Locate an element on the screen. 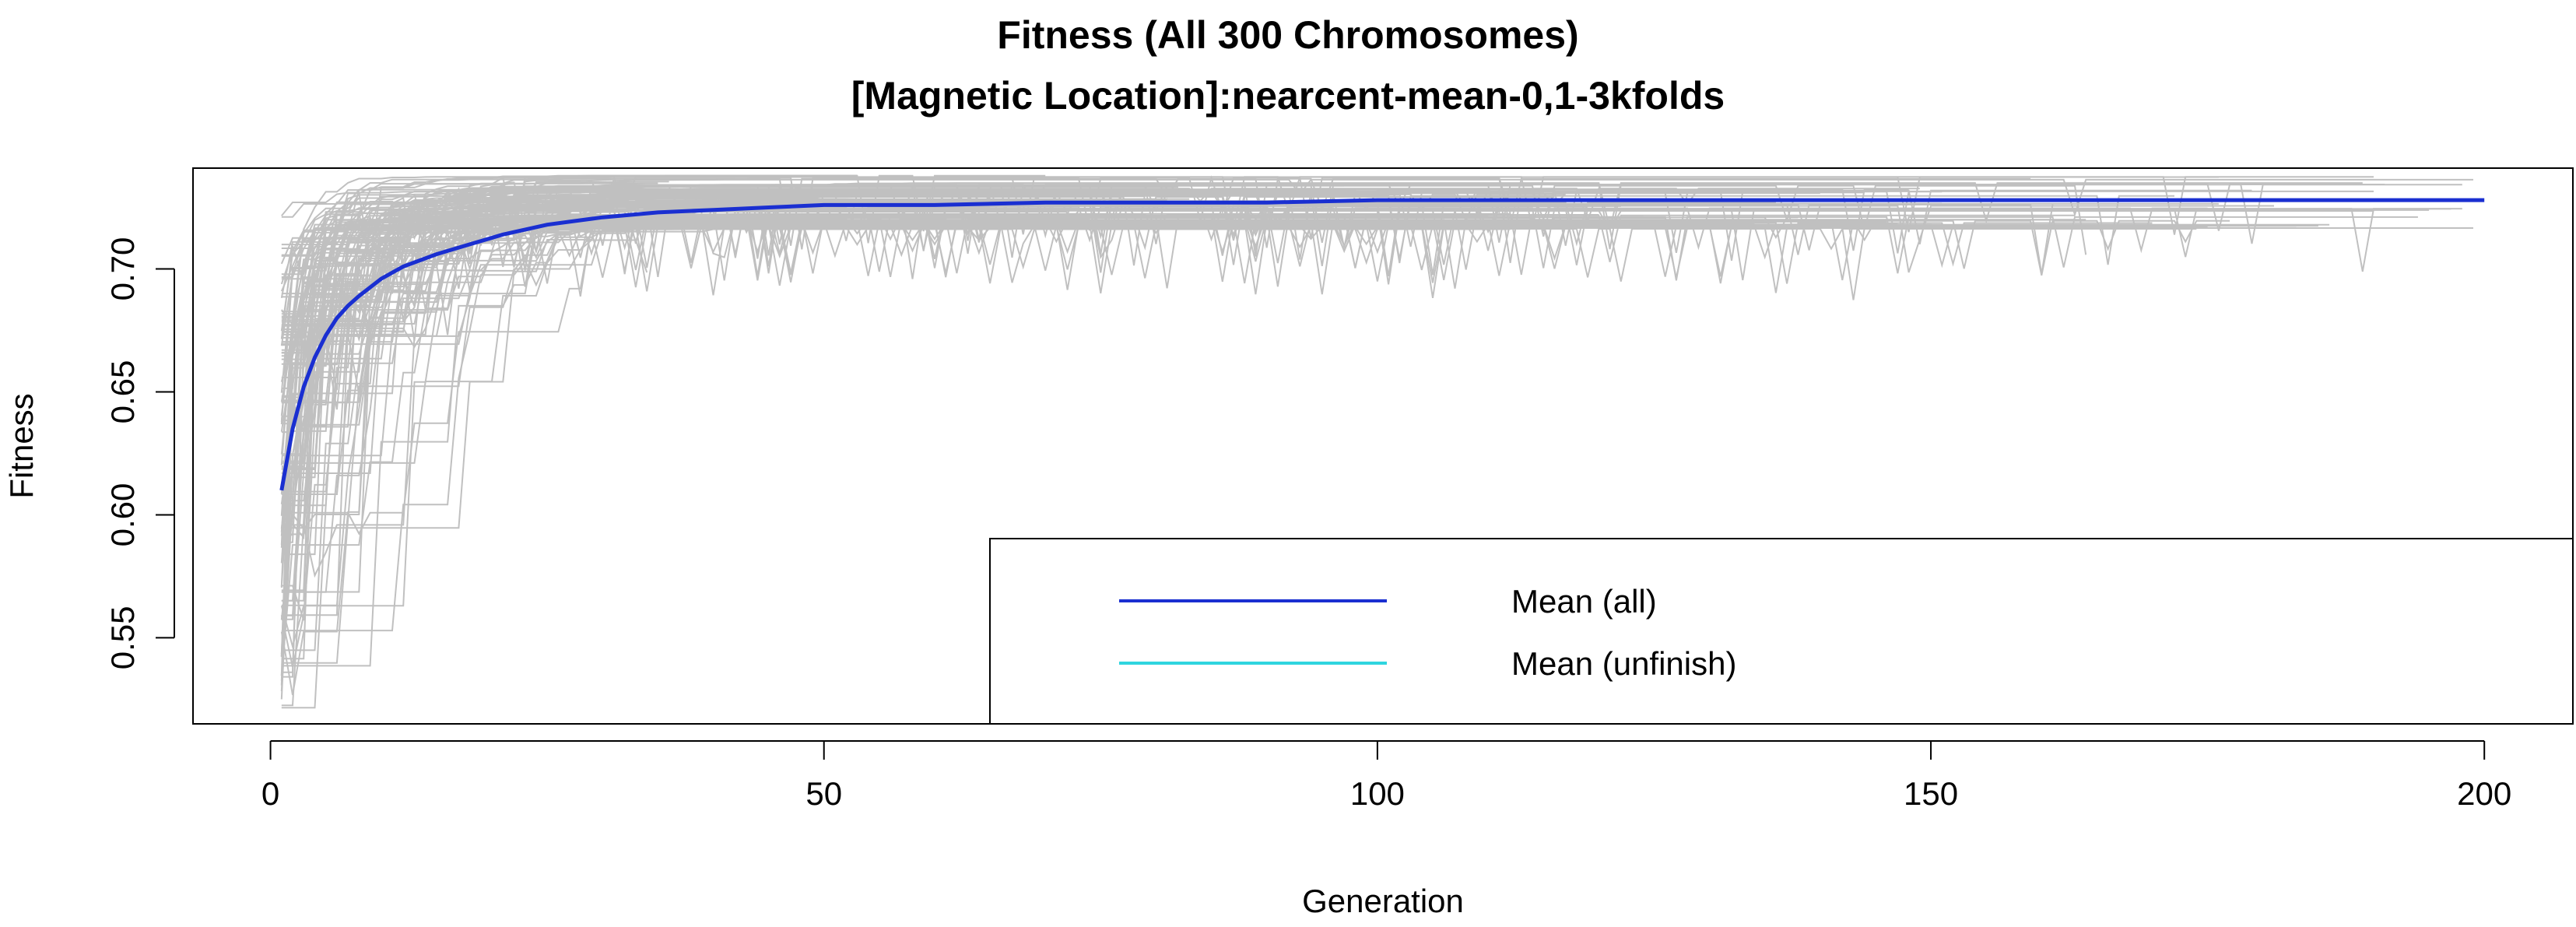 This screenshot has height=927, width=2576. y-axis: 0.55 0.60 0.65 0.70 is located at coordinates (140, 453).